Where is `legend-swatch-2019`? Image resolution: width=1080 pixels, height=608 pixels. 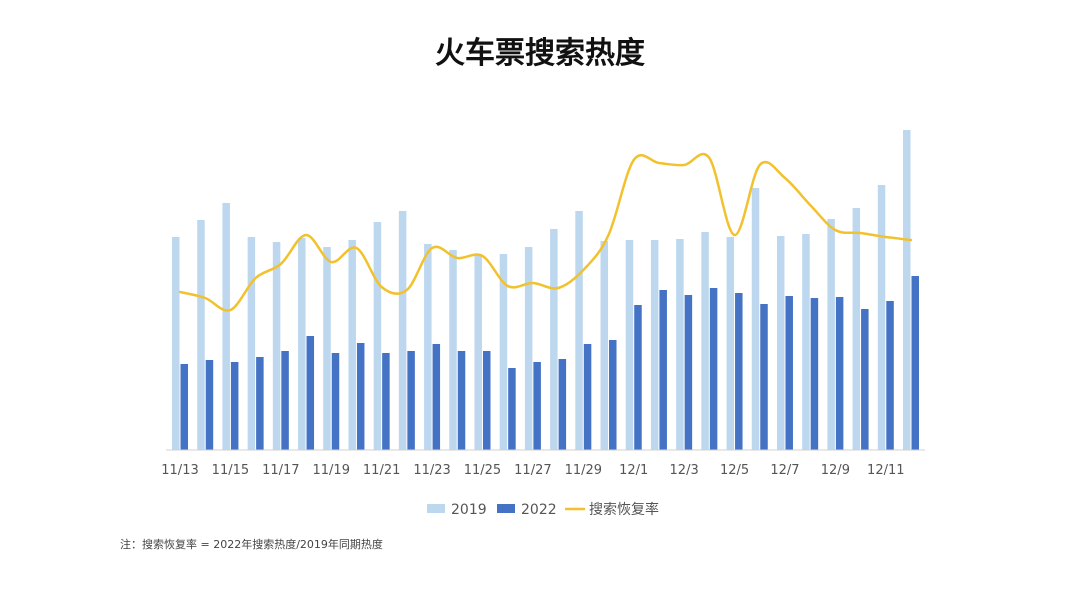
legend-swatch-2019 is located at coordinates (436, 508).